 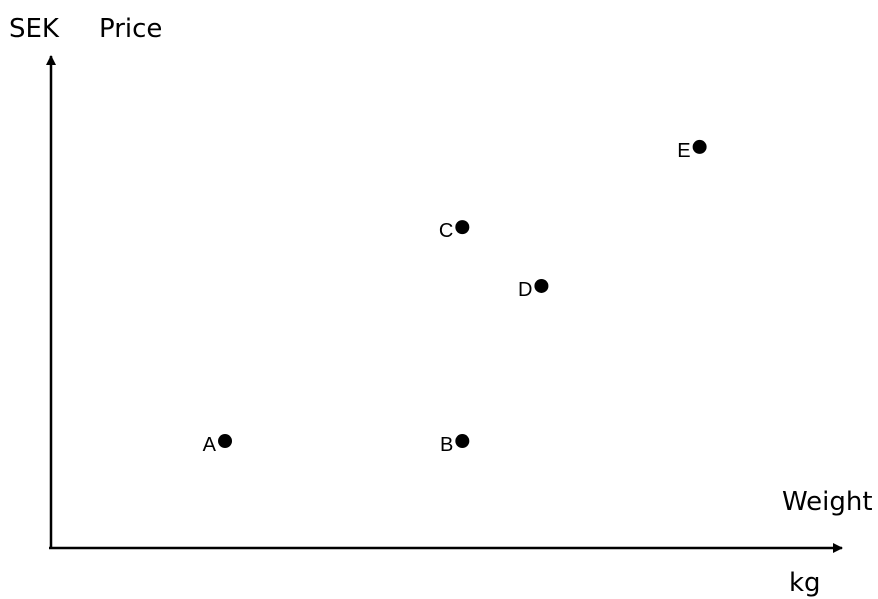 What do you see at coordinates (683, 151) in the screenshot?
I see `point-label-e: E` at bounding box center [683, 151].